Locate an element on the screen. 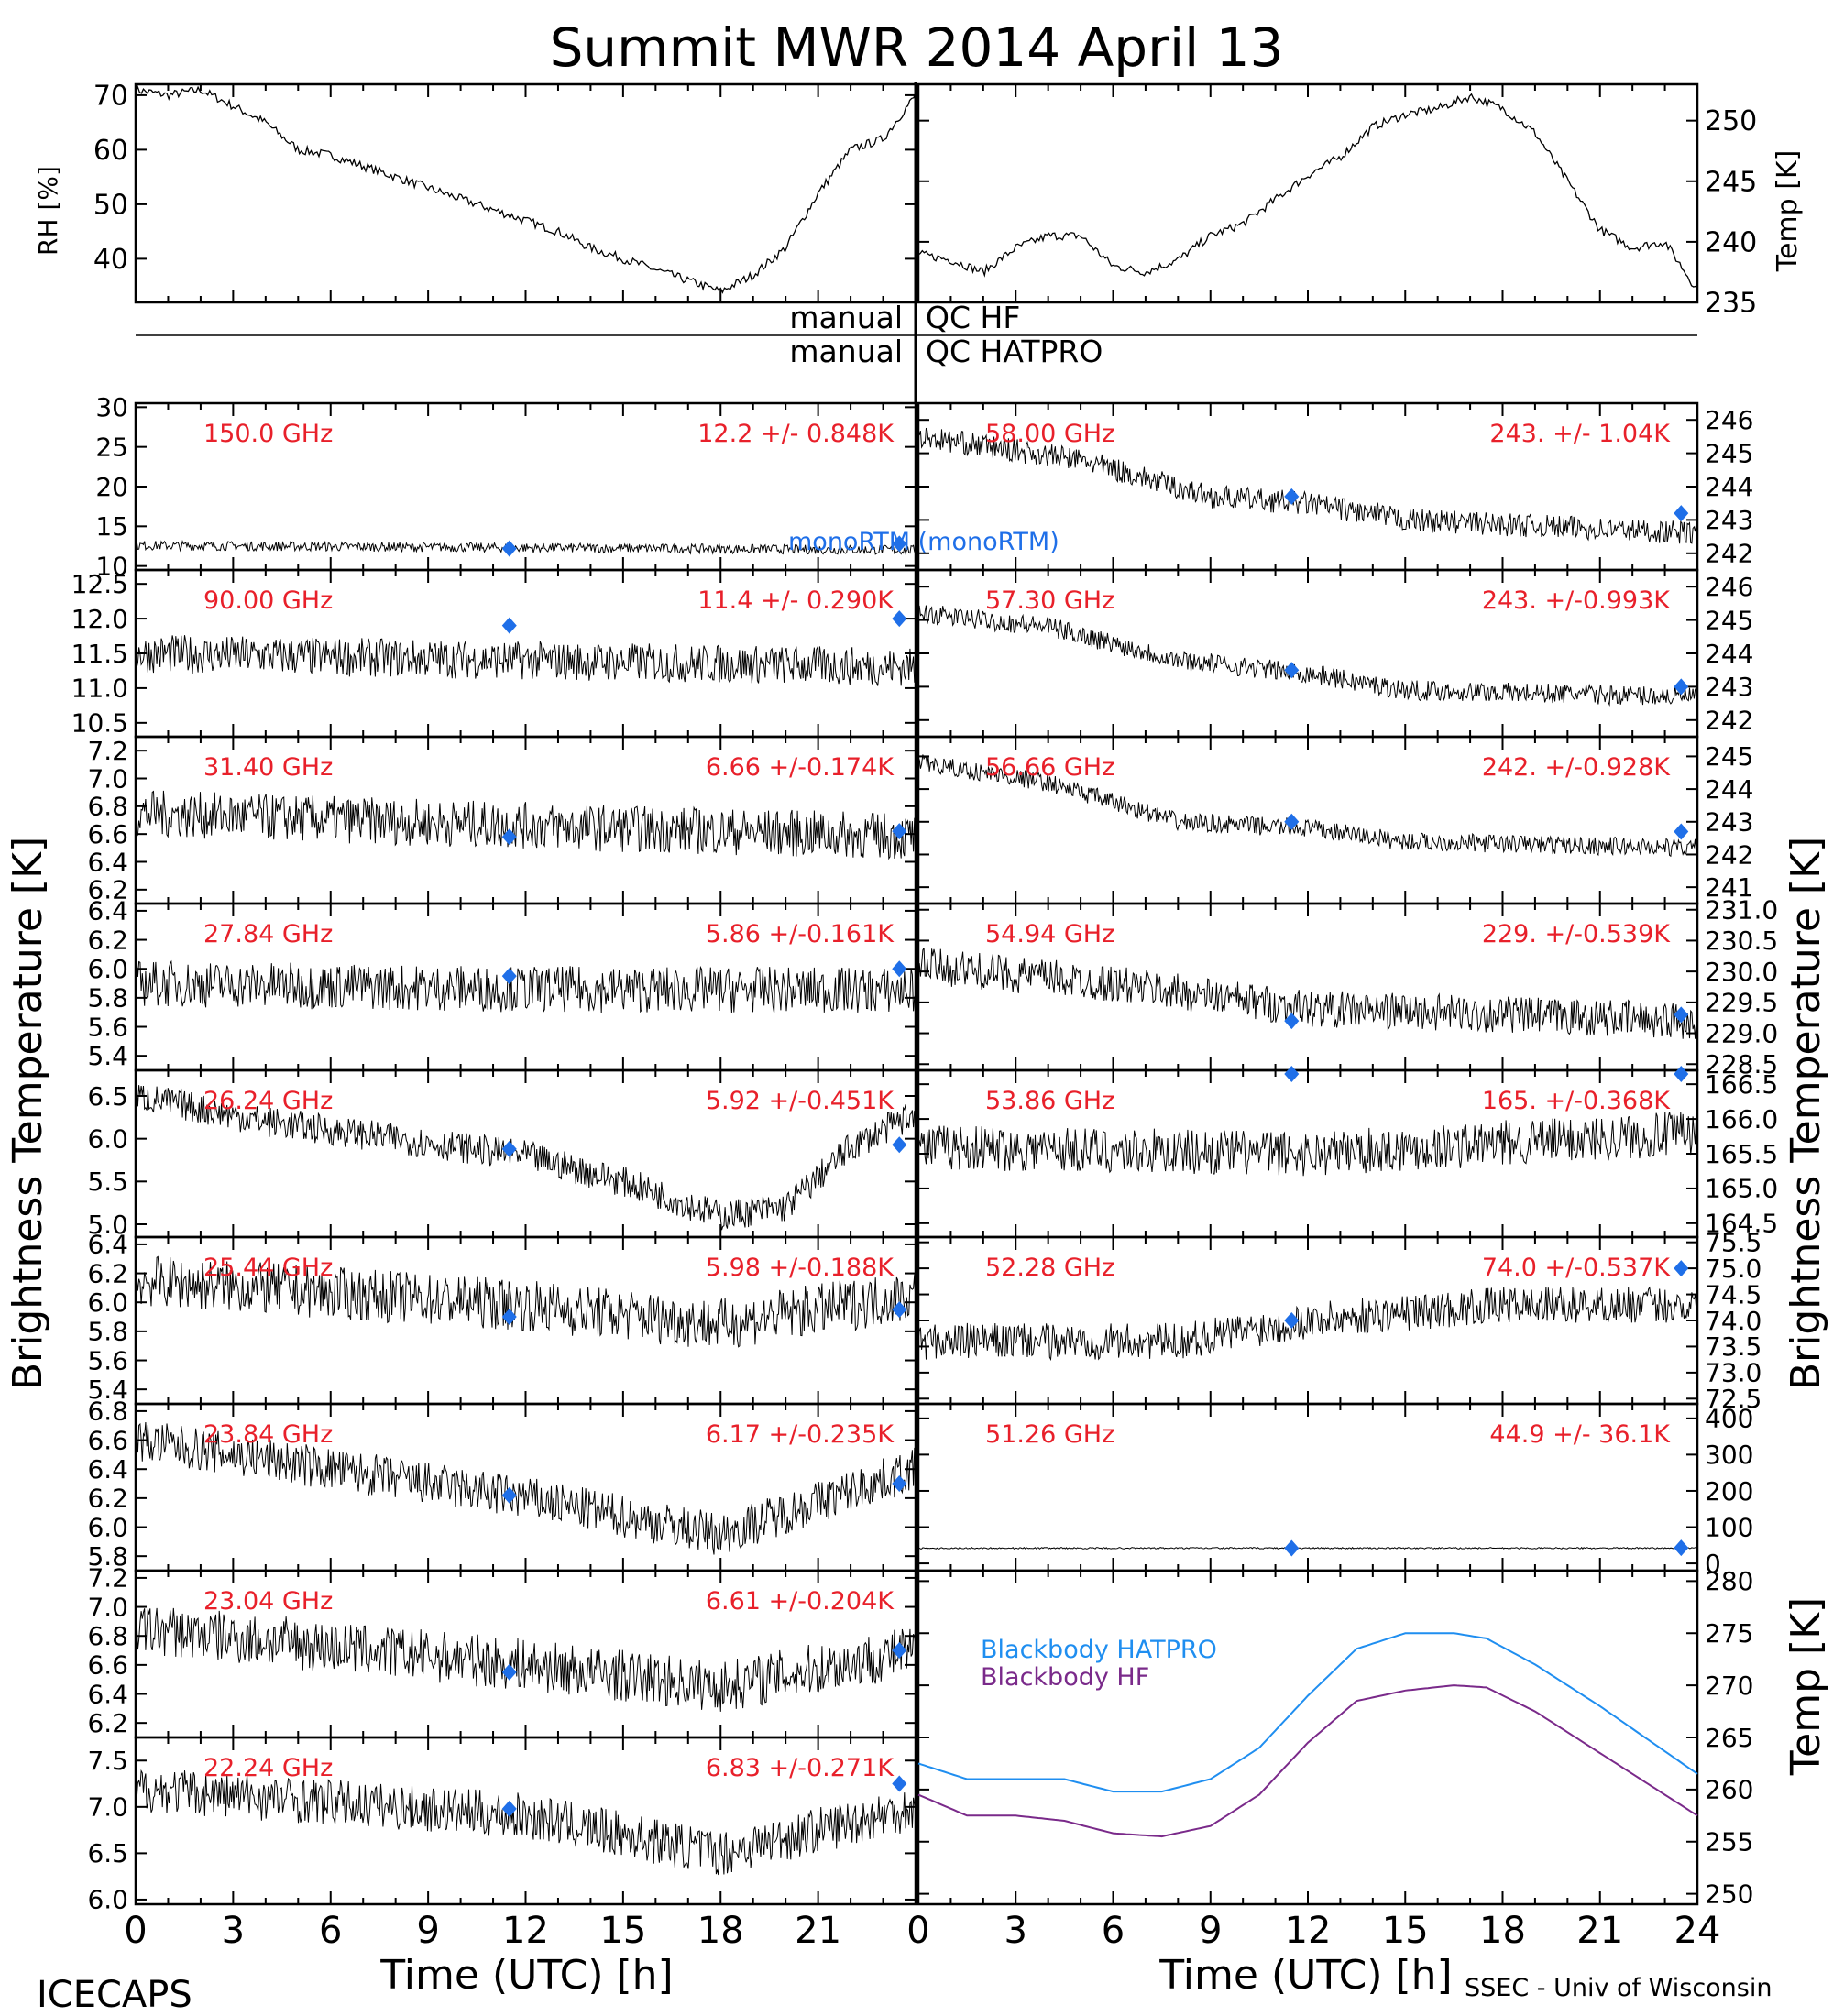  y-tick-label: 12.0 is located at coordinates (99, 619).